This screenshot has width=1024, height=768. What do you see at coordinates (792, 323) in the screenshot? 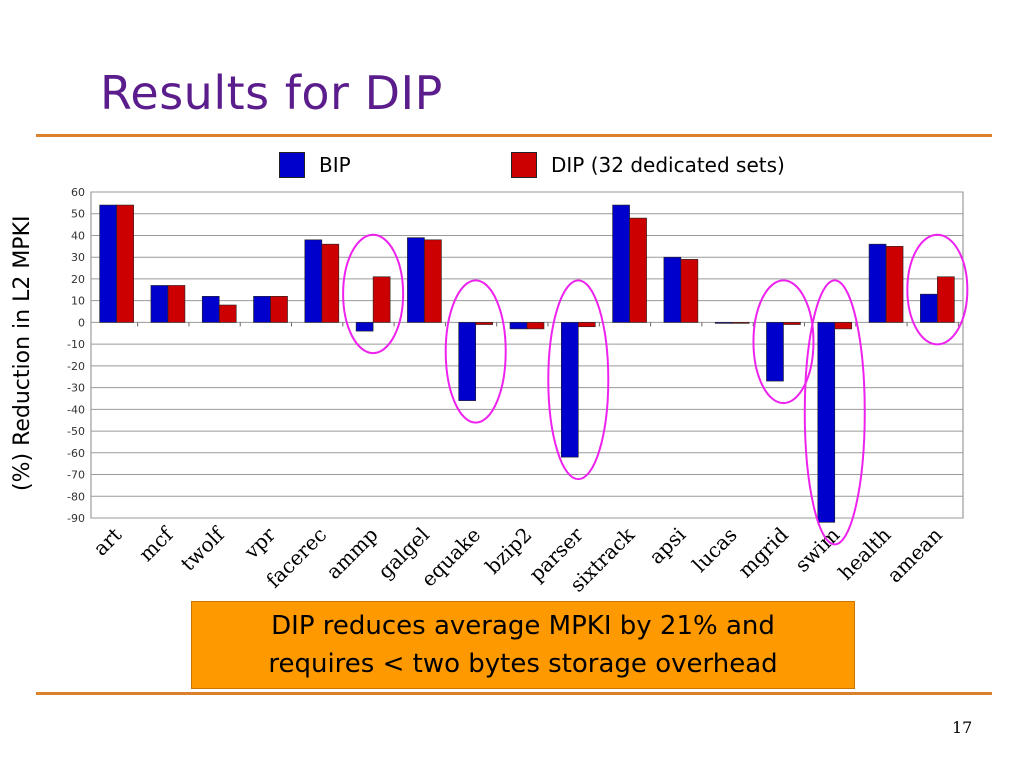
I see `bar-dip-mgrid` at bounding box center [792, 323].